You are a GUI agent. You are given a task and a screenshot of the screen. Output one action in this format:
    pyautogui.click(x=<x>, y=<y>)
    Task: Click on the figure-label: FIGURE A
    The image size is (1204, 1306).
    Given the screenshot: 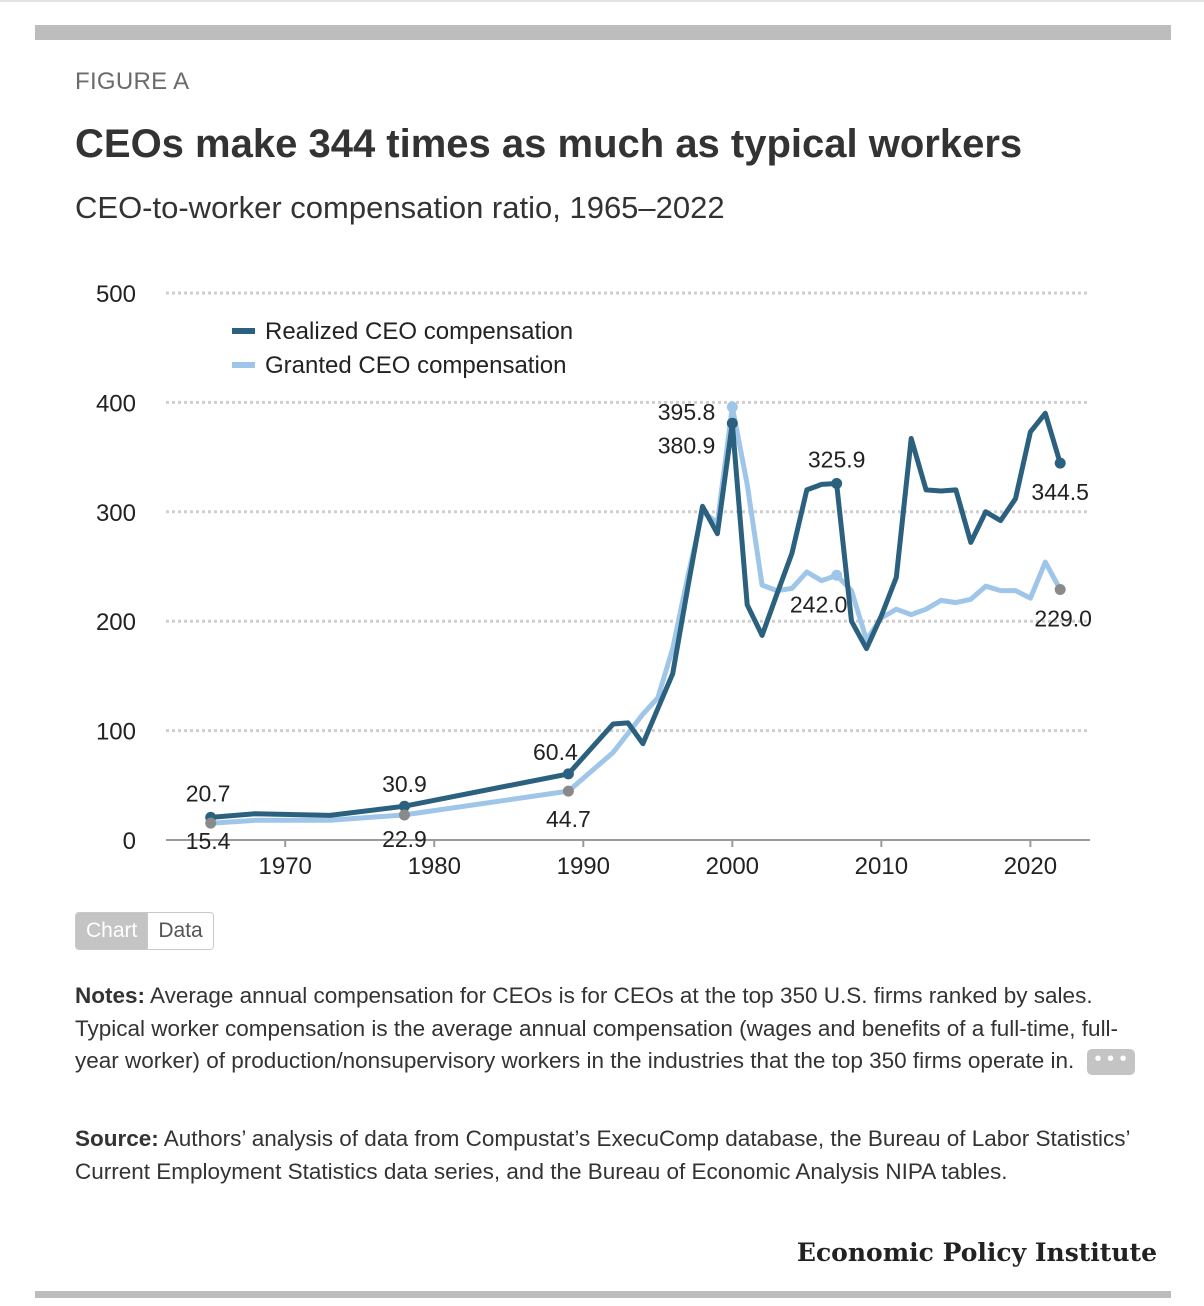 What is the action you would take?
    pyautogui.click(x=132, y=81)
    